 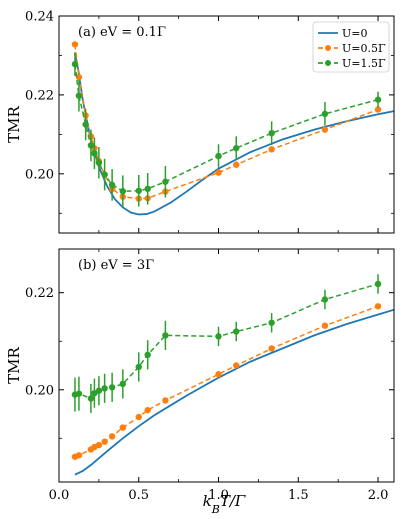 What do you see at coordinates (39, 17) in the screenshot?
I see `y-tick-label: 0.24` at bounding box center [39, 17].